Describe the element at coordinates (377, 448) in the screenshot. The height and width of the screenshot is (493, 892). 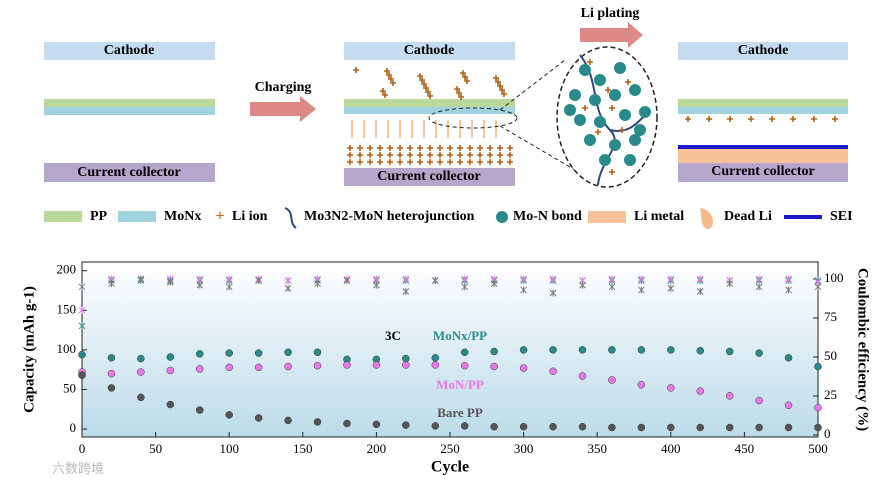
I see `x-tick-label: 200` at that location.